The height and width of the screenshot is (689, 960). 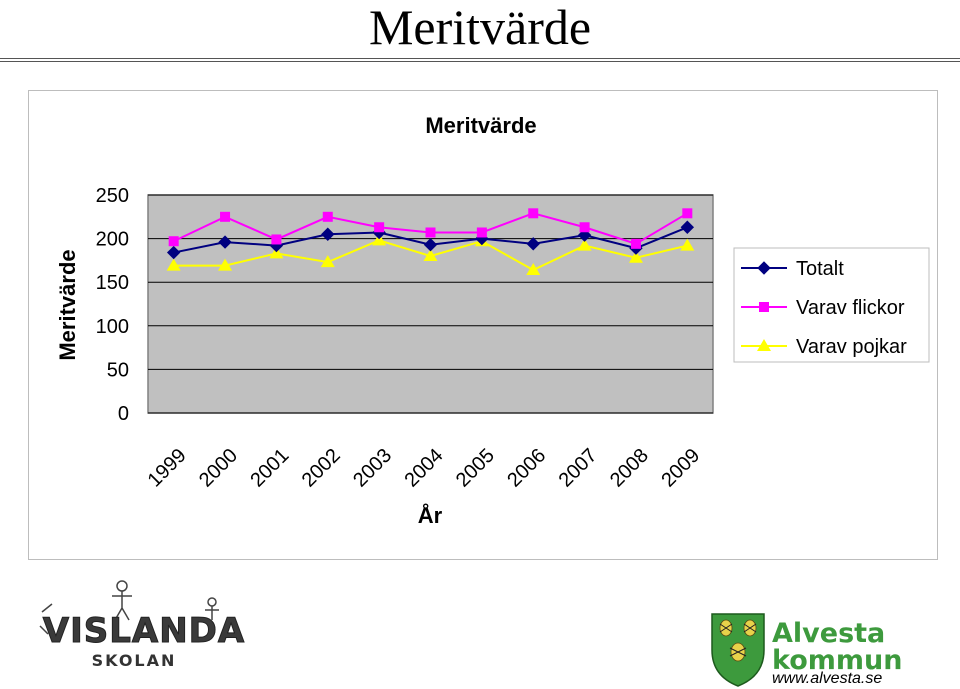 What do you see at coordinates (430, 515) in the screenshot?
I see `x-axis-label: År` at bounding box center [430, 515].